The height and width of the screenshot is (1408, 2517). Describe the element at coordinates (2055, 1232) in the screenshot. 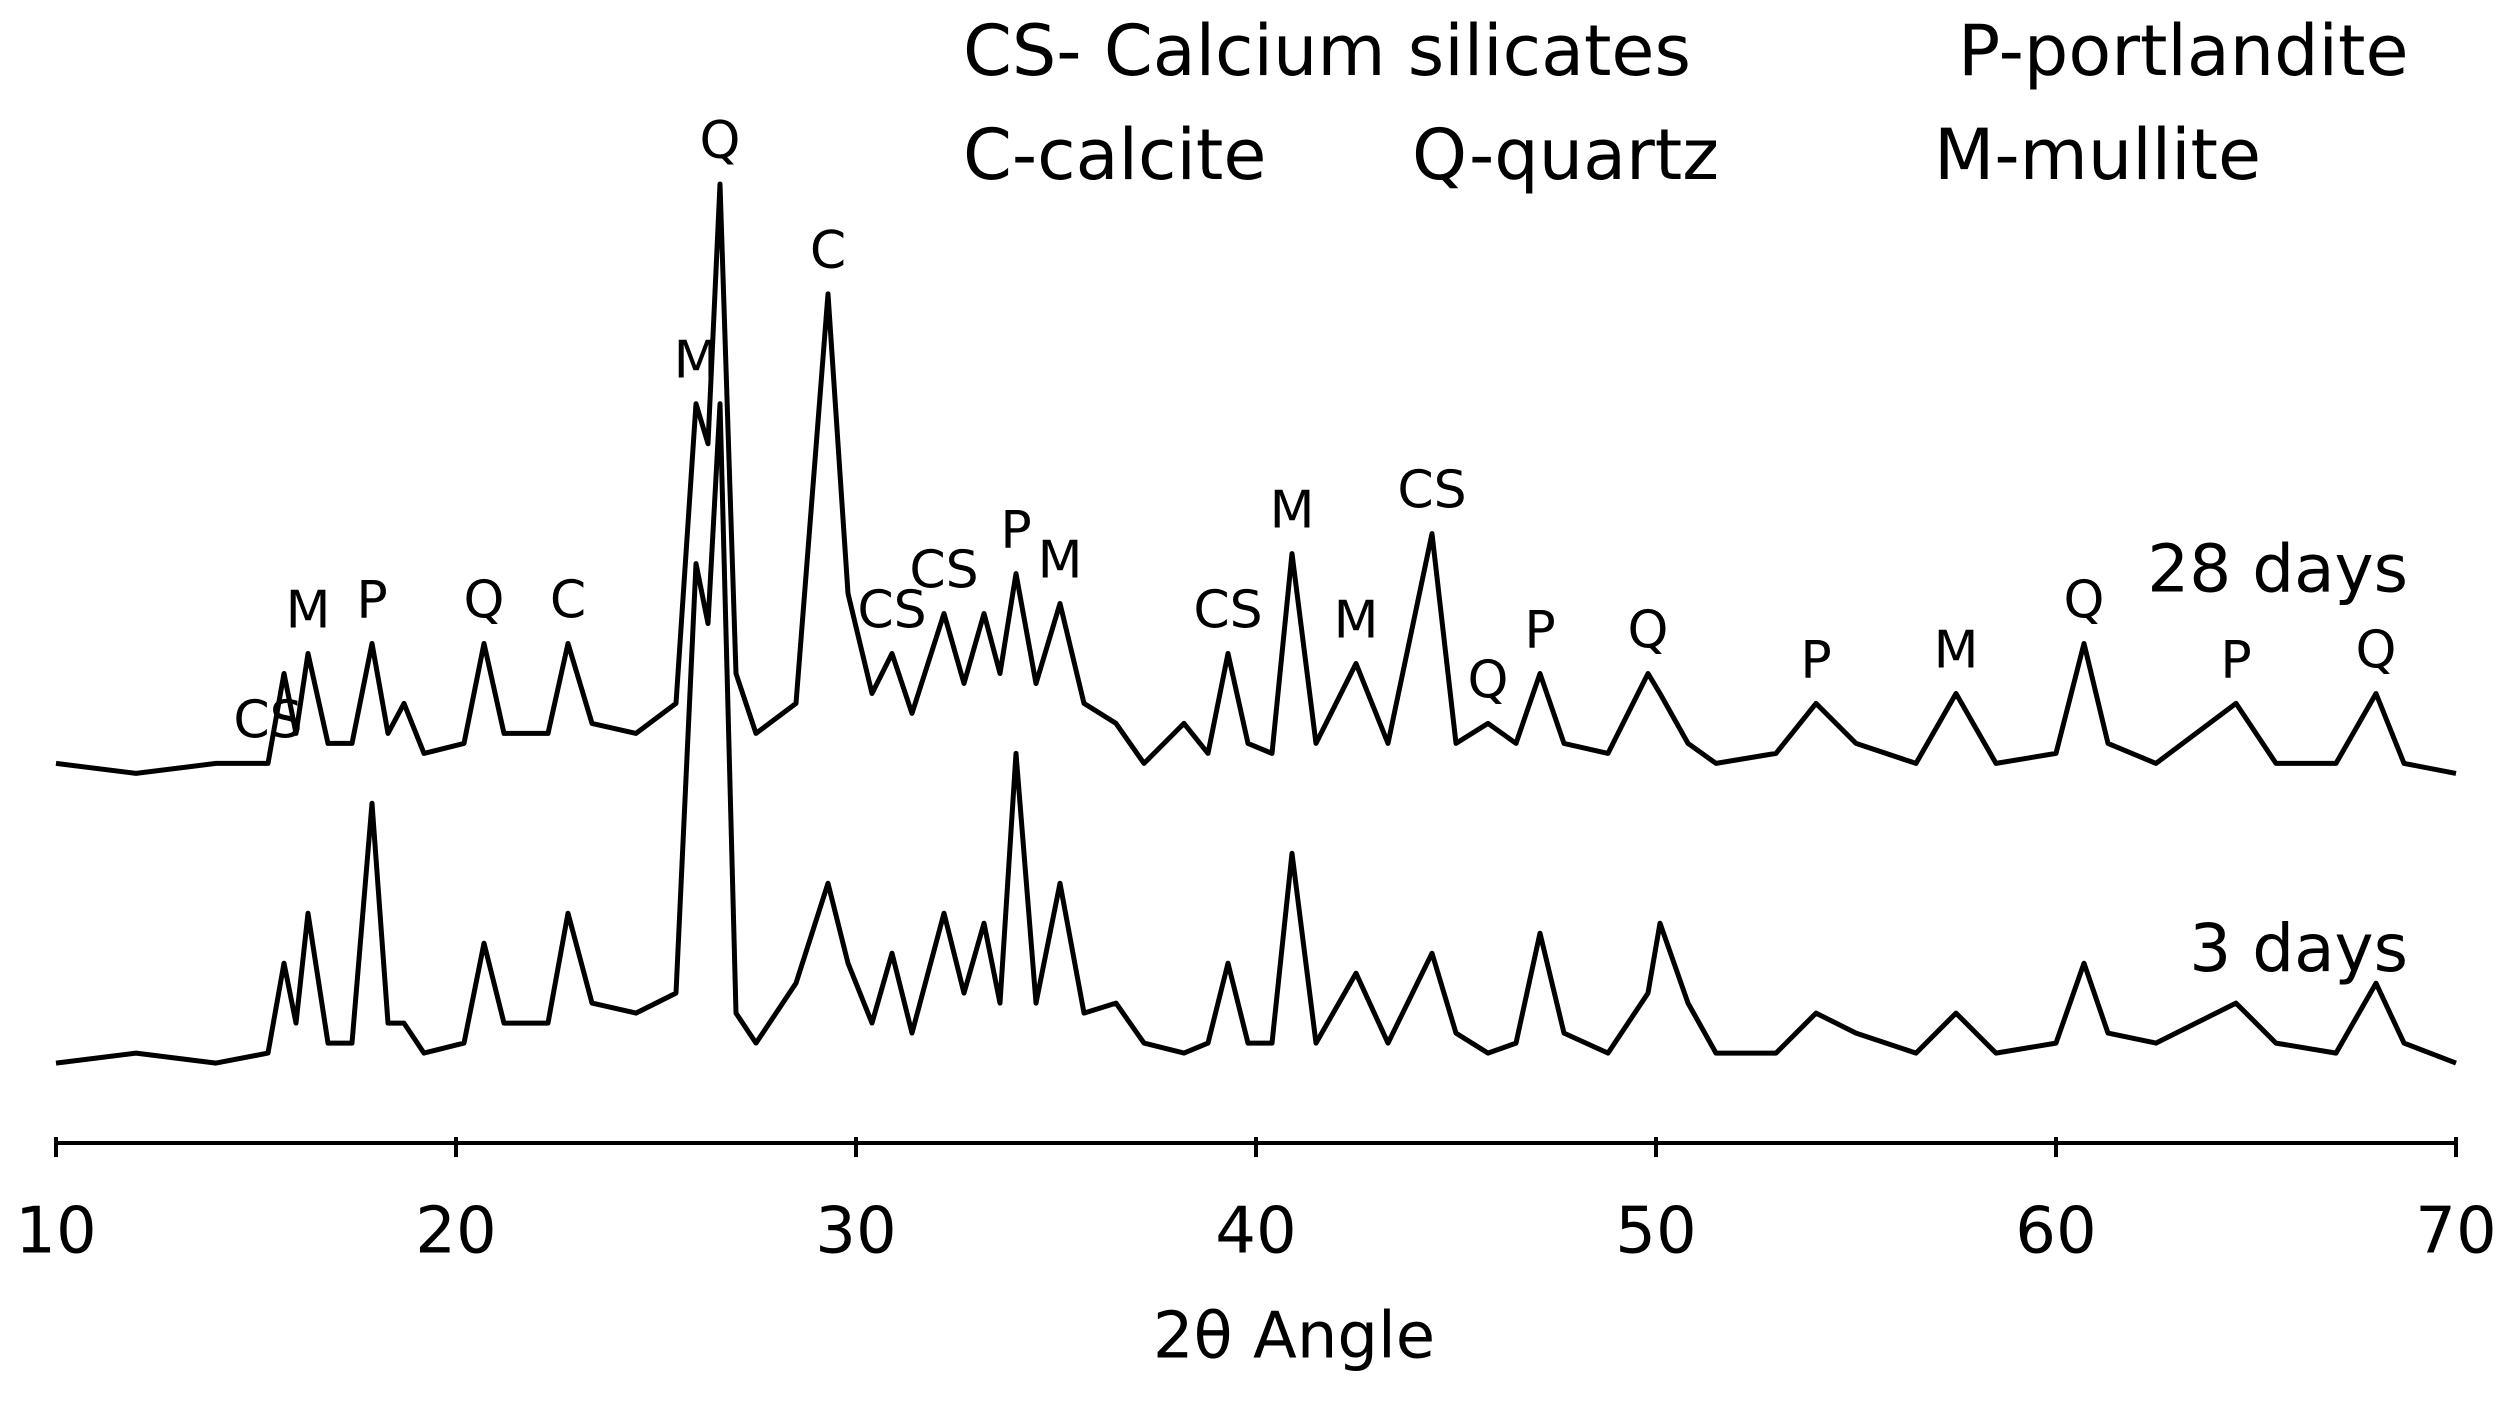

I see `x-tick-label: 60` at that location.